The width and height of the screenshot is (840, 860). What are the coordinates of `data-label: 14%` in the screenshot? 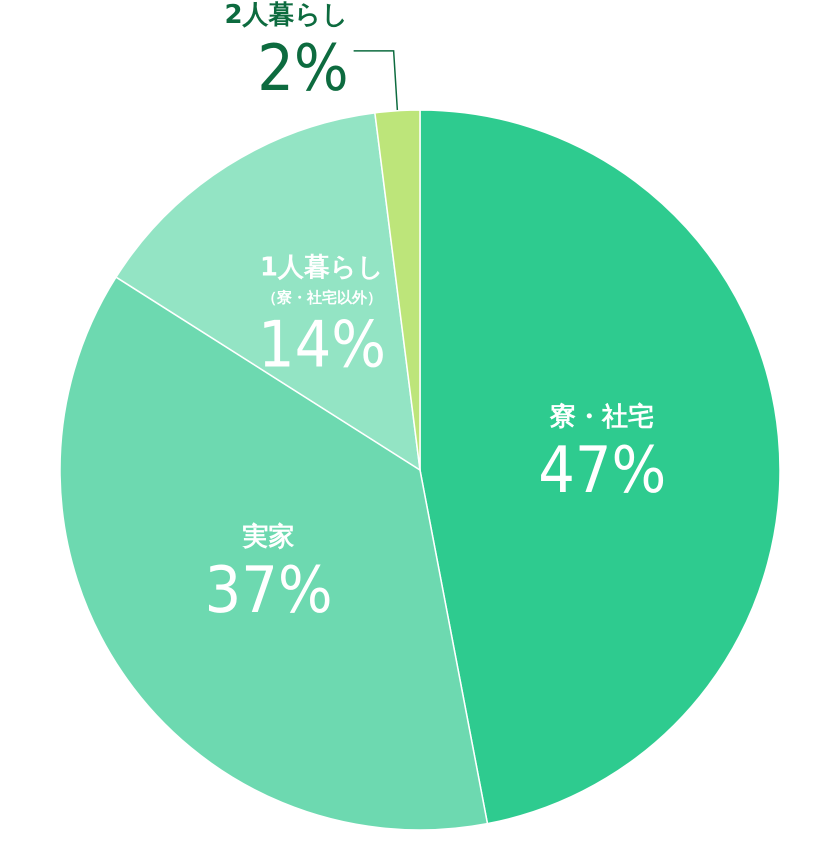 It's located at (322, 345).